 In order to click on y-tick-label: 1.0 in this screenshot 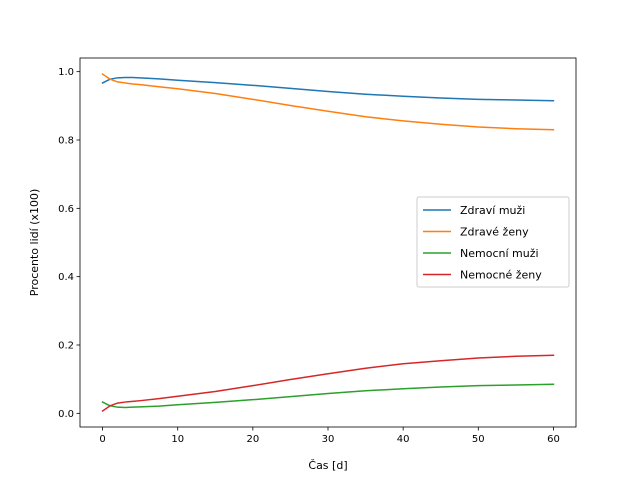, I will do `click(66, 72)`.